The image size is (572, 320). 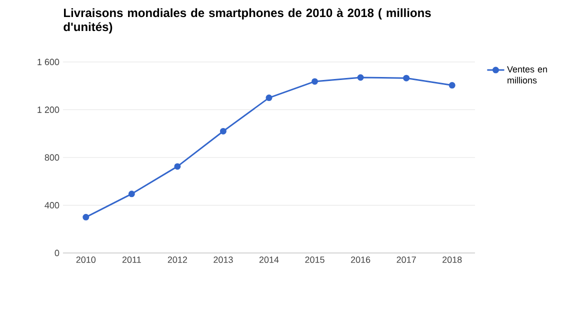 What do you see at coordinates (360, 259) in the screenshot?
I see `x-tick-label: 2016` at bounding box center [360, 259].